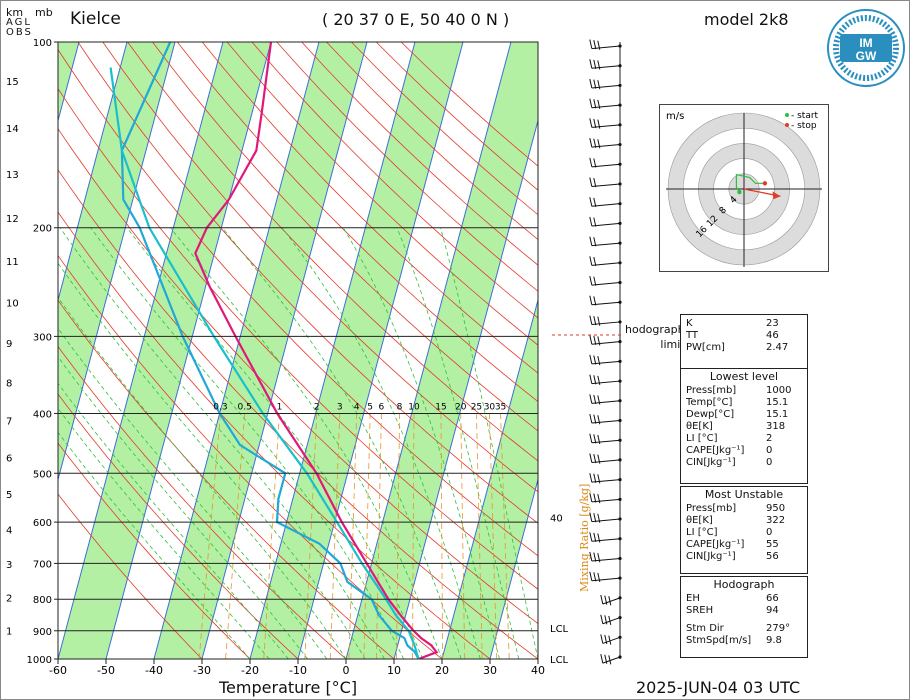 The width and height of the screenshot is (910, 700). What do you see at coordinates (12, 129) in the screenshot?
I see `height-tick-label: 14` at bounding box center [12, 129].